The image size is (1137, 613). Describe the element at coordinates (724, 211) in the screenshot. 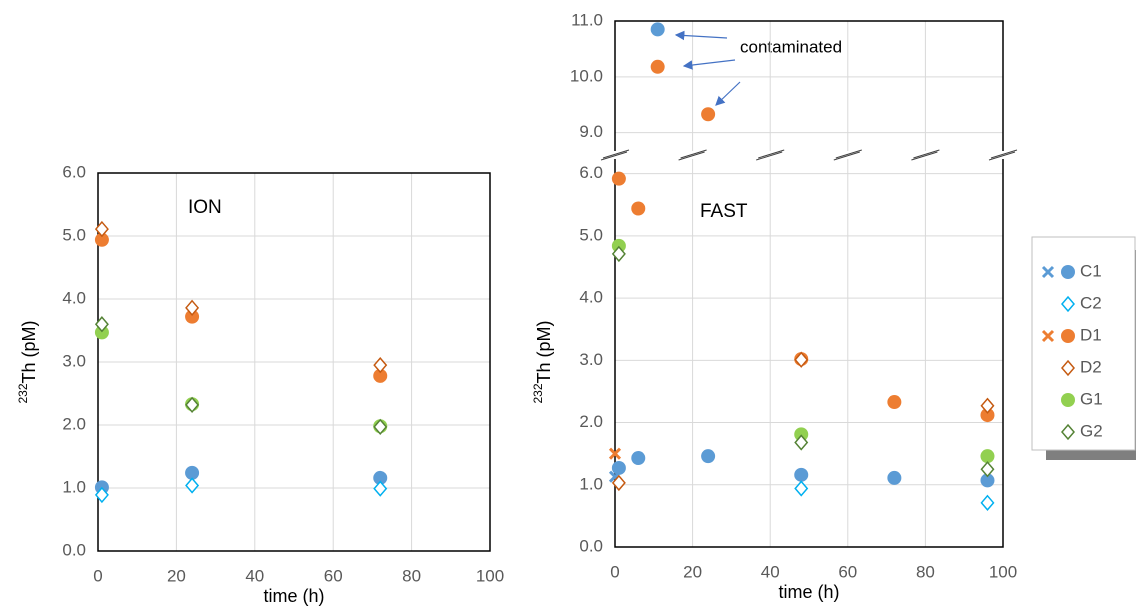

I see `panel-label: FAST` at that location.